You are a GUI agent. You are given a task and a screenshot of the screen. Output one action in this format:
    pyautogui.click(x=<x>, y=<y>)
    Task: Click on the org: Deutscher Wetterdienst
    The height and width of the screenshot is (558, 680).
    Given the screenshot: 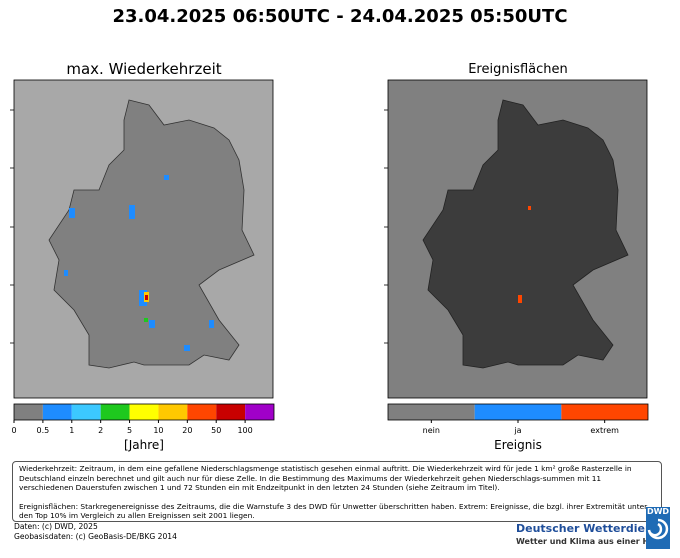 What is the action you would take?
    pyautogui.click(x=590, y=528)
    